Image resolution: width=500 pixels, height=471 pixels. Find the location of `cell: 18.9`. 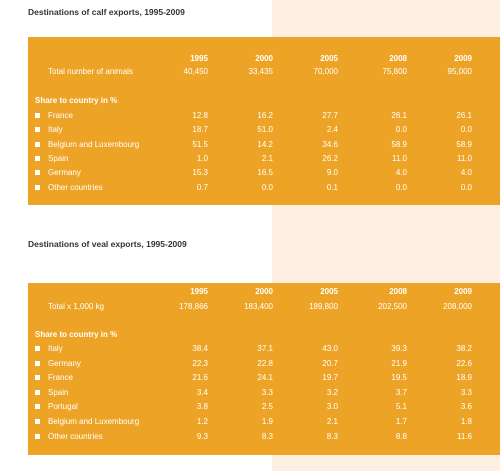

cell: 18.9 is located at coordinates (464, 378).